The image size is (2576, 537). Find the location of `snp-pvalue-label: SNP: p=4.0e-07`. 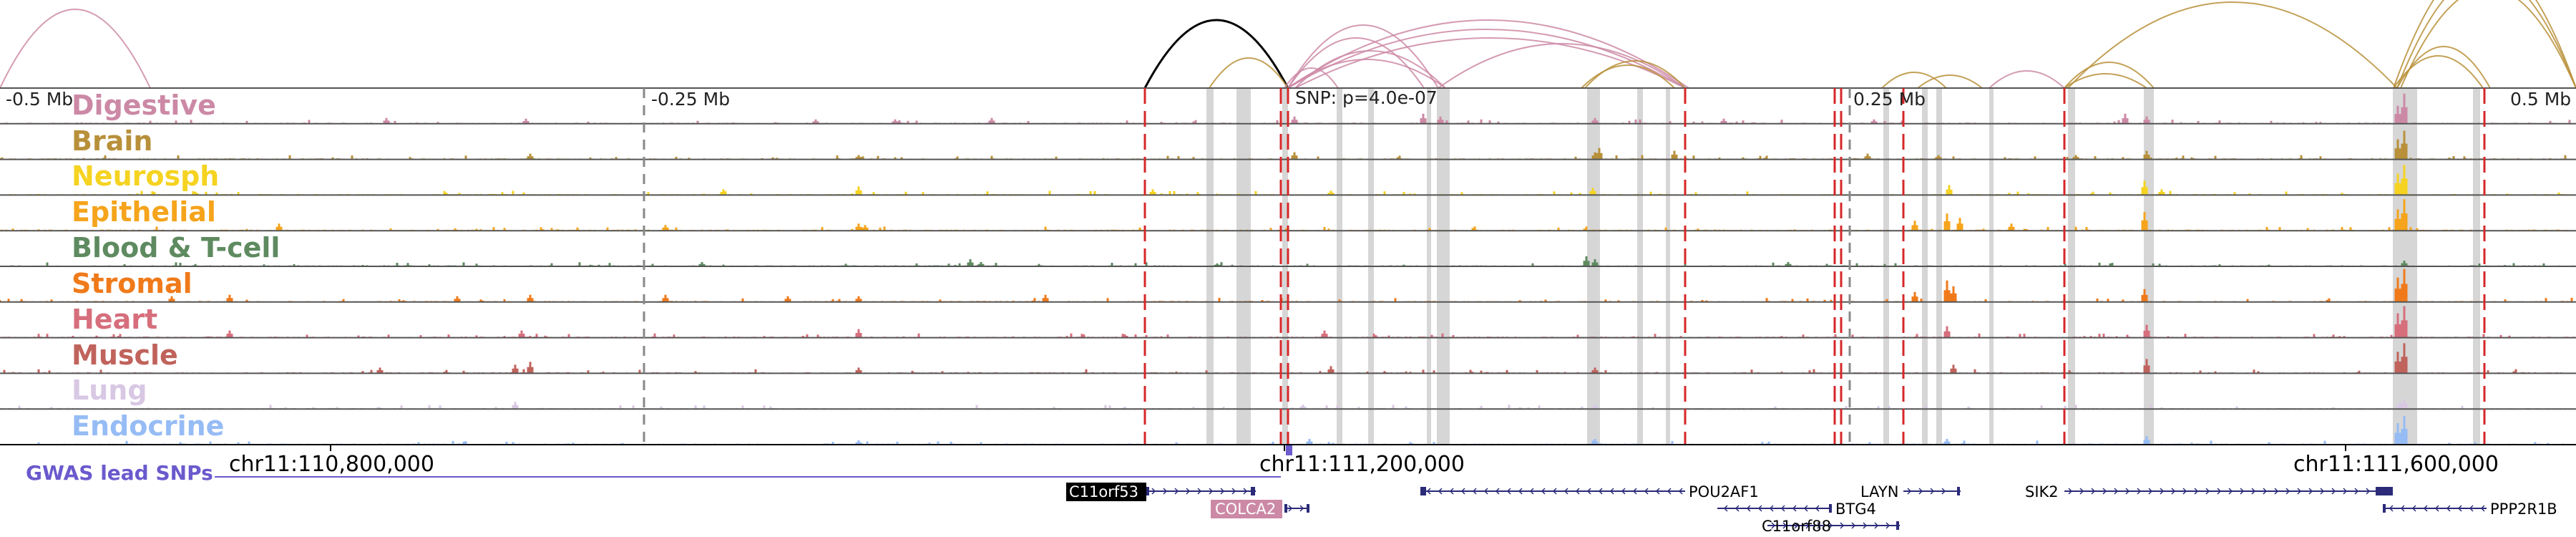

snp-pvalue-label: SNP: p=4.0e-07 is located at coordinates (1366, 97).